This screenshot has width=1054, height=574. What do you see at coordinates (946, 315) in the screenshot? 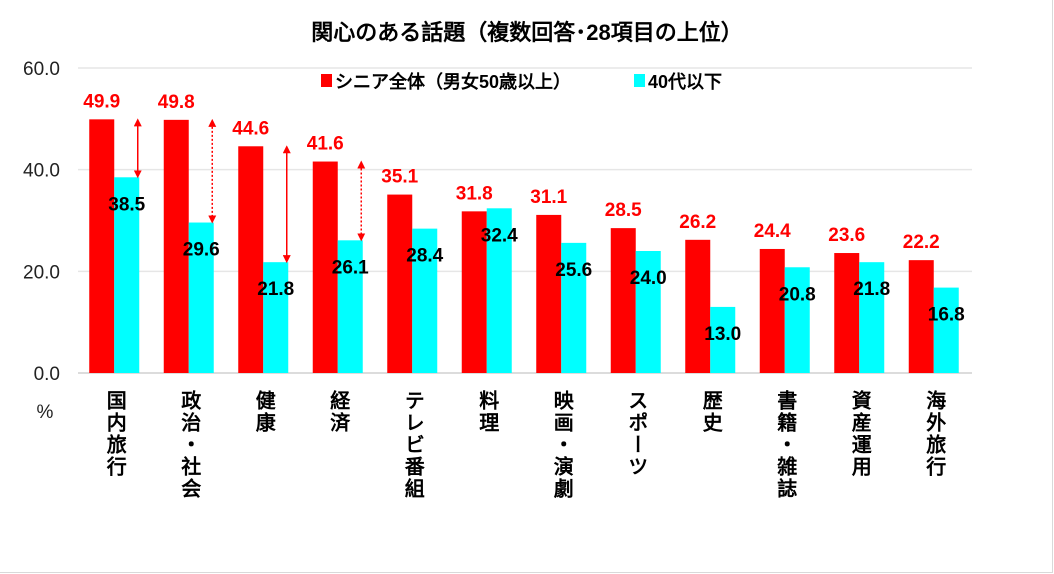
I see `data-label-under40: 16.8` at bounding box center [946, 315].